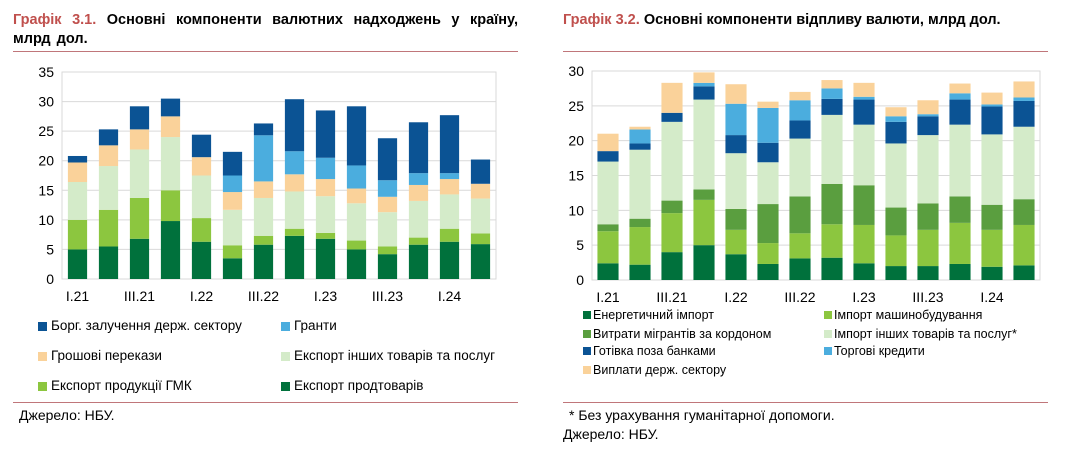 The width and height of the screenshot is (1087, 454). I want to click on chart1-ytick-label: 35, so click(46, 72).